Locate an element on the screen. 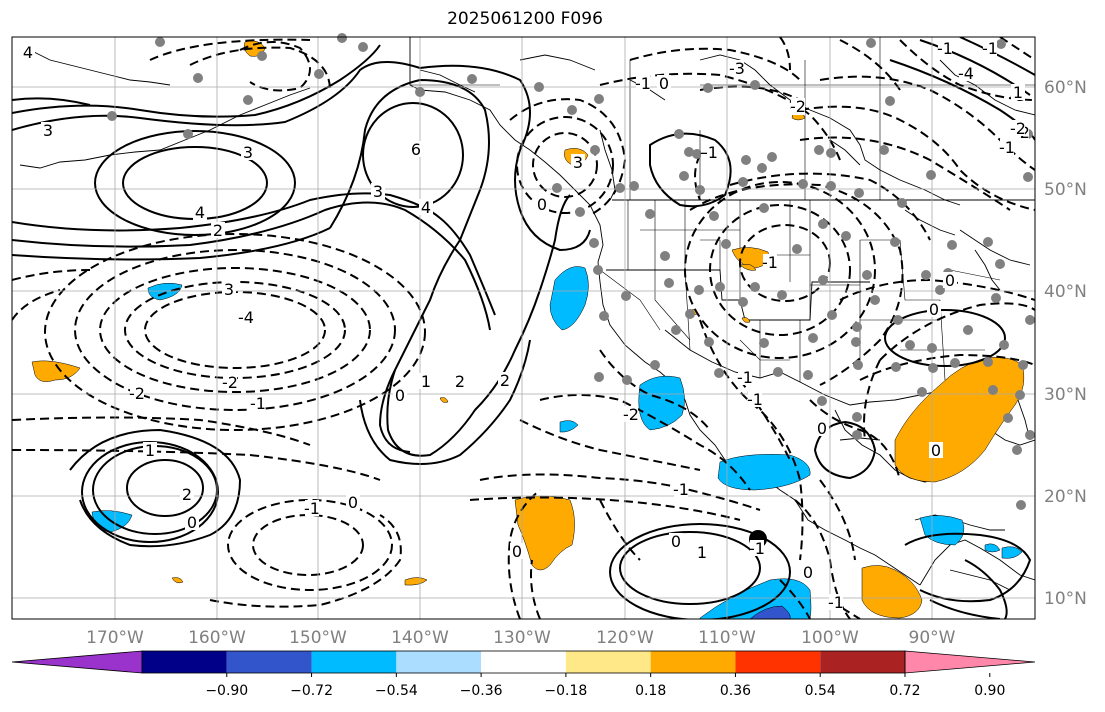 The height and width of the screenshot is (712, 1105). colorbar-tick-label: 0.72 is located at coordinates (904, 691).